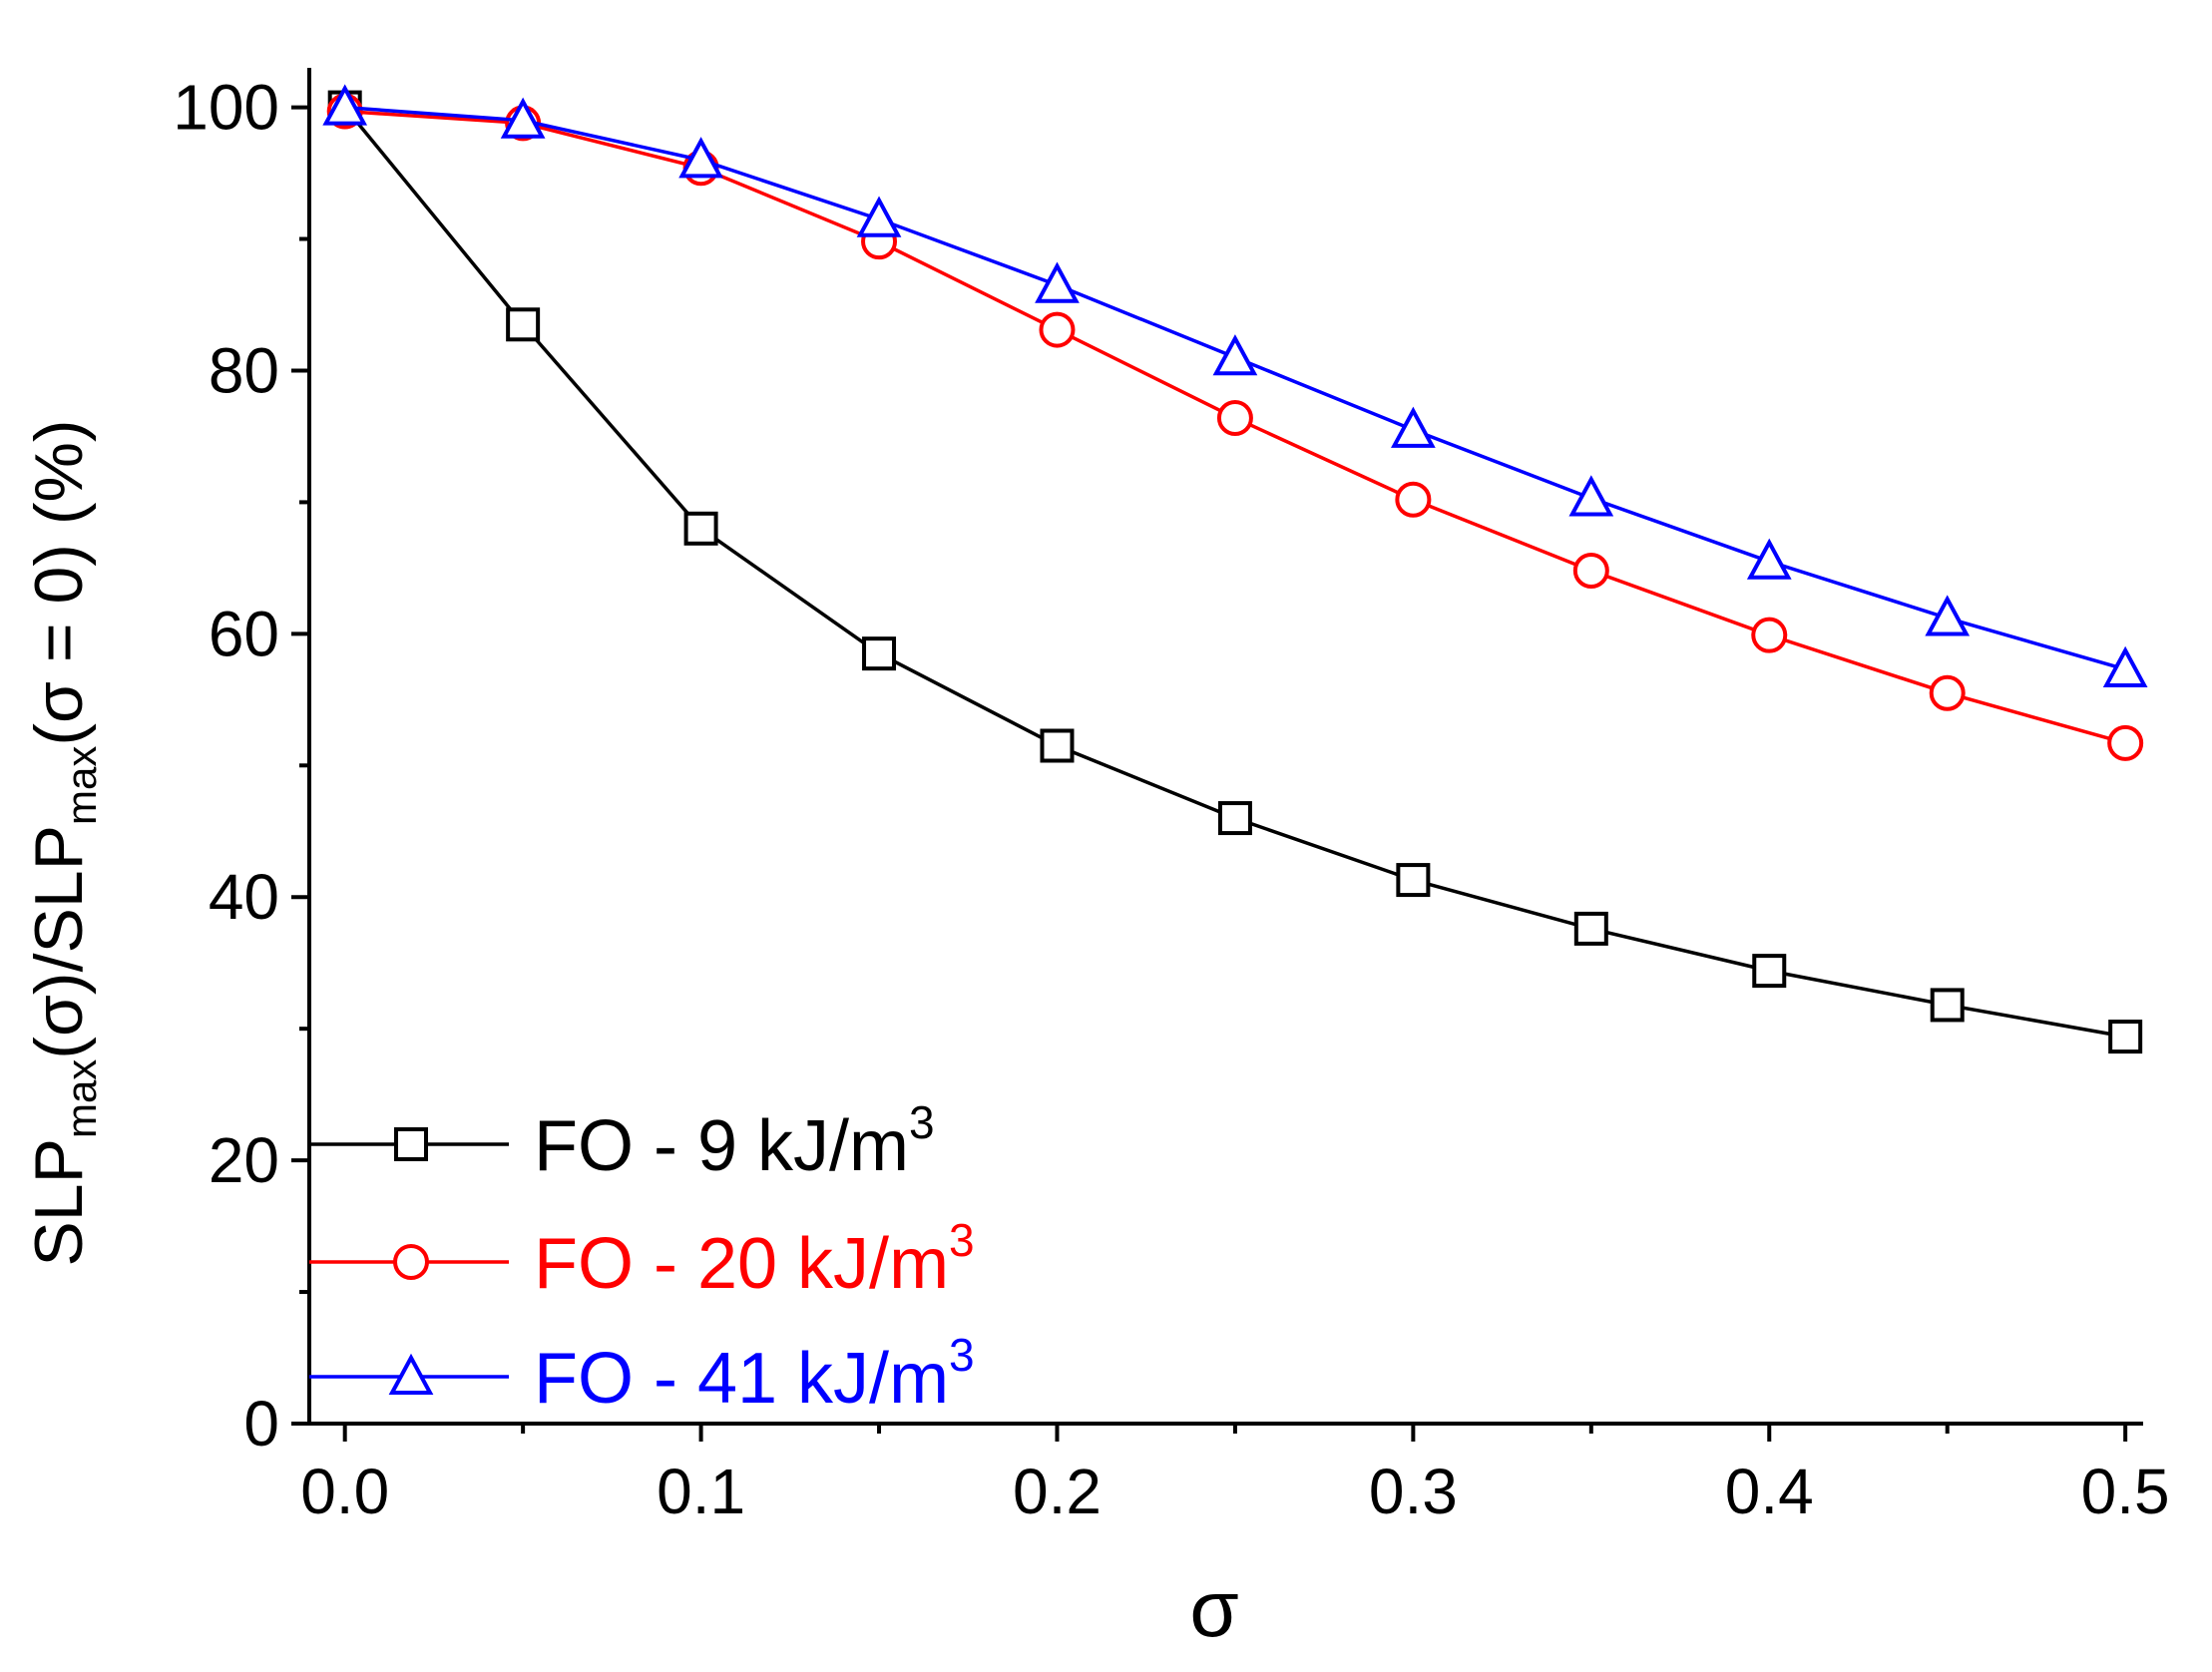 This screenshot has width=2212, height=1672. What do you see at coordinates (244, 370) in the screenshot?
I see `y-tick-label: 80` at bounding box center [244, 370].